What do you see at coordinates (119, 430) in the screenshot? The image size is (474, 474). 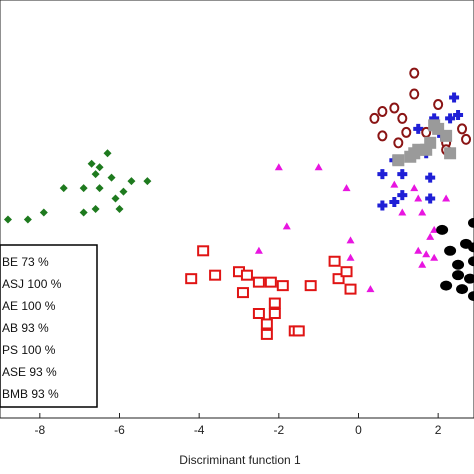 I see `x-tick-label: -6` at bounding box center [119, 430].